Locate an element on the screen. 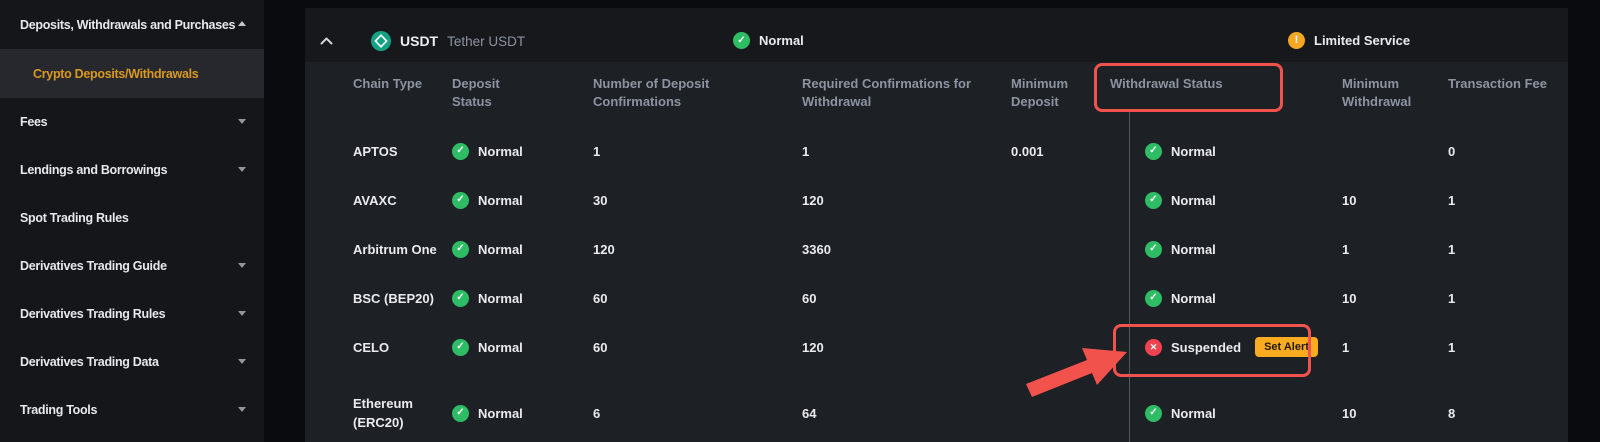 This screenshot has height=442, width=1600. usdt-coin-icon is located at coordinates (381, 41).